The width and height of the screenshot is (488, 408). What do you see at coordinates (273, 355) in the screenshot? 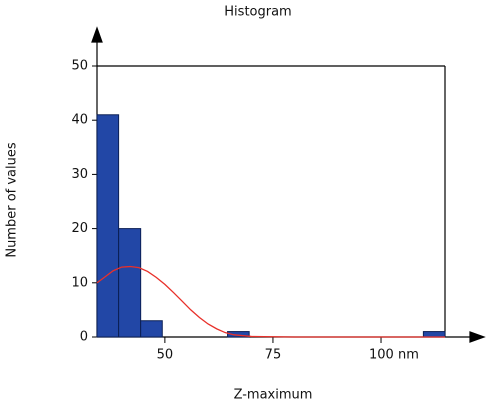
I see `x-tick-label: 75` at bounding box center [273, 355].